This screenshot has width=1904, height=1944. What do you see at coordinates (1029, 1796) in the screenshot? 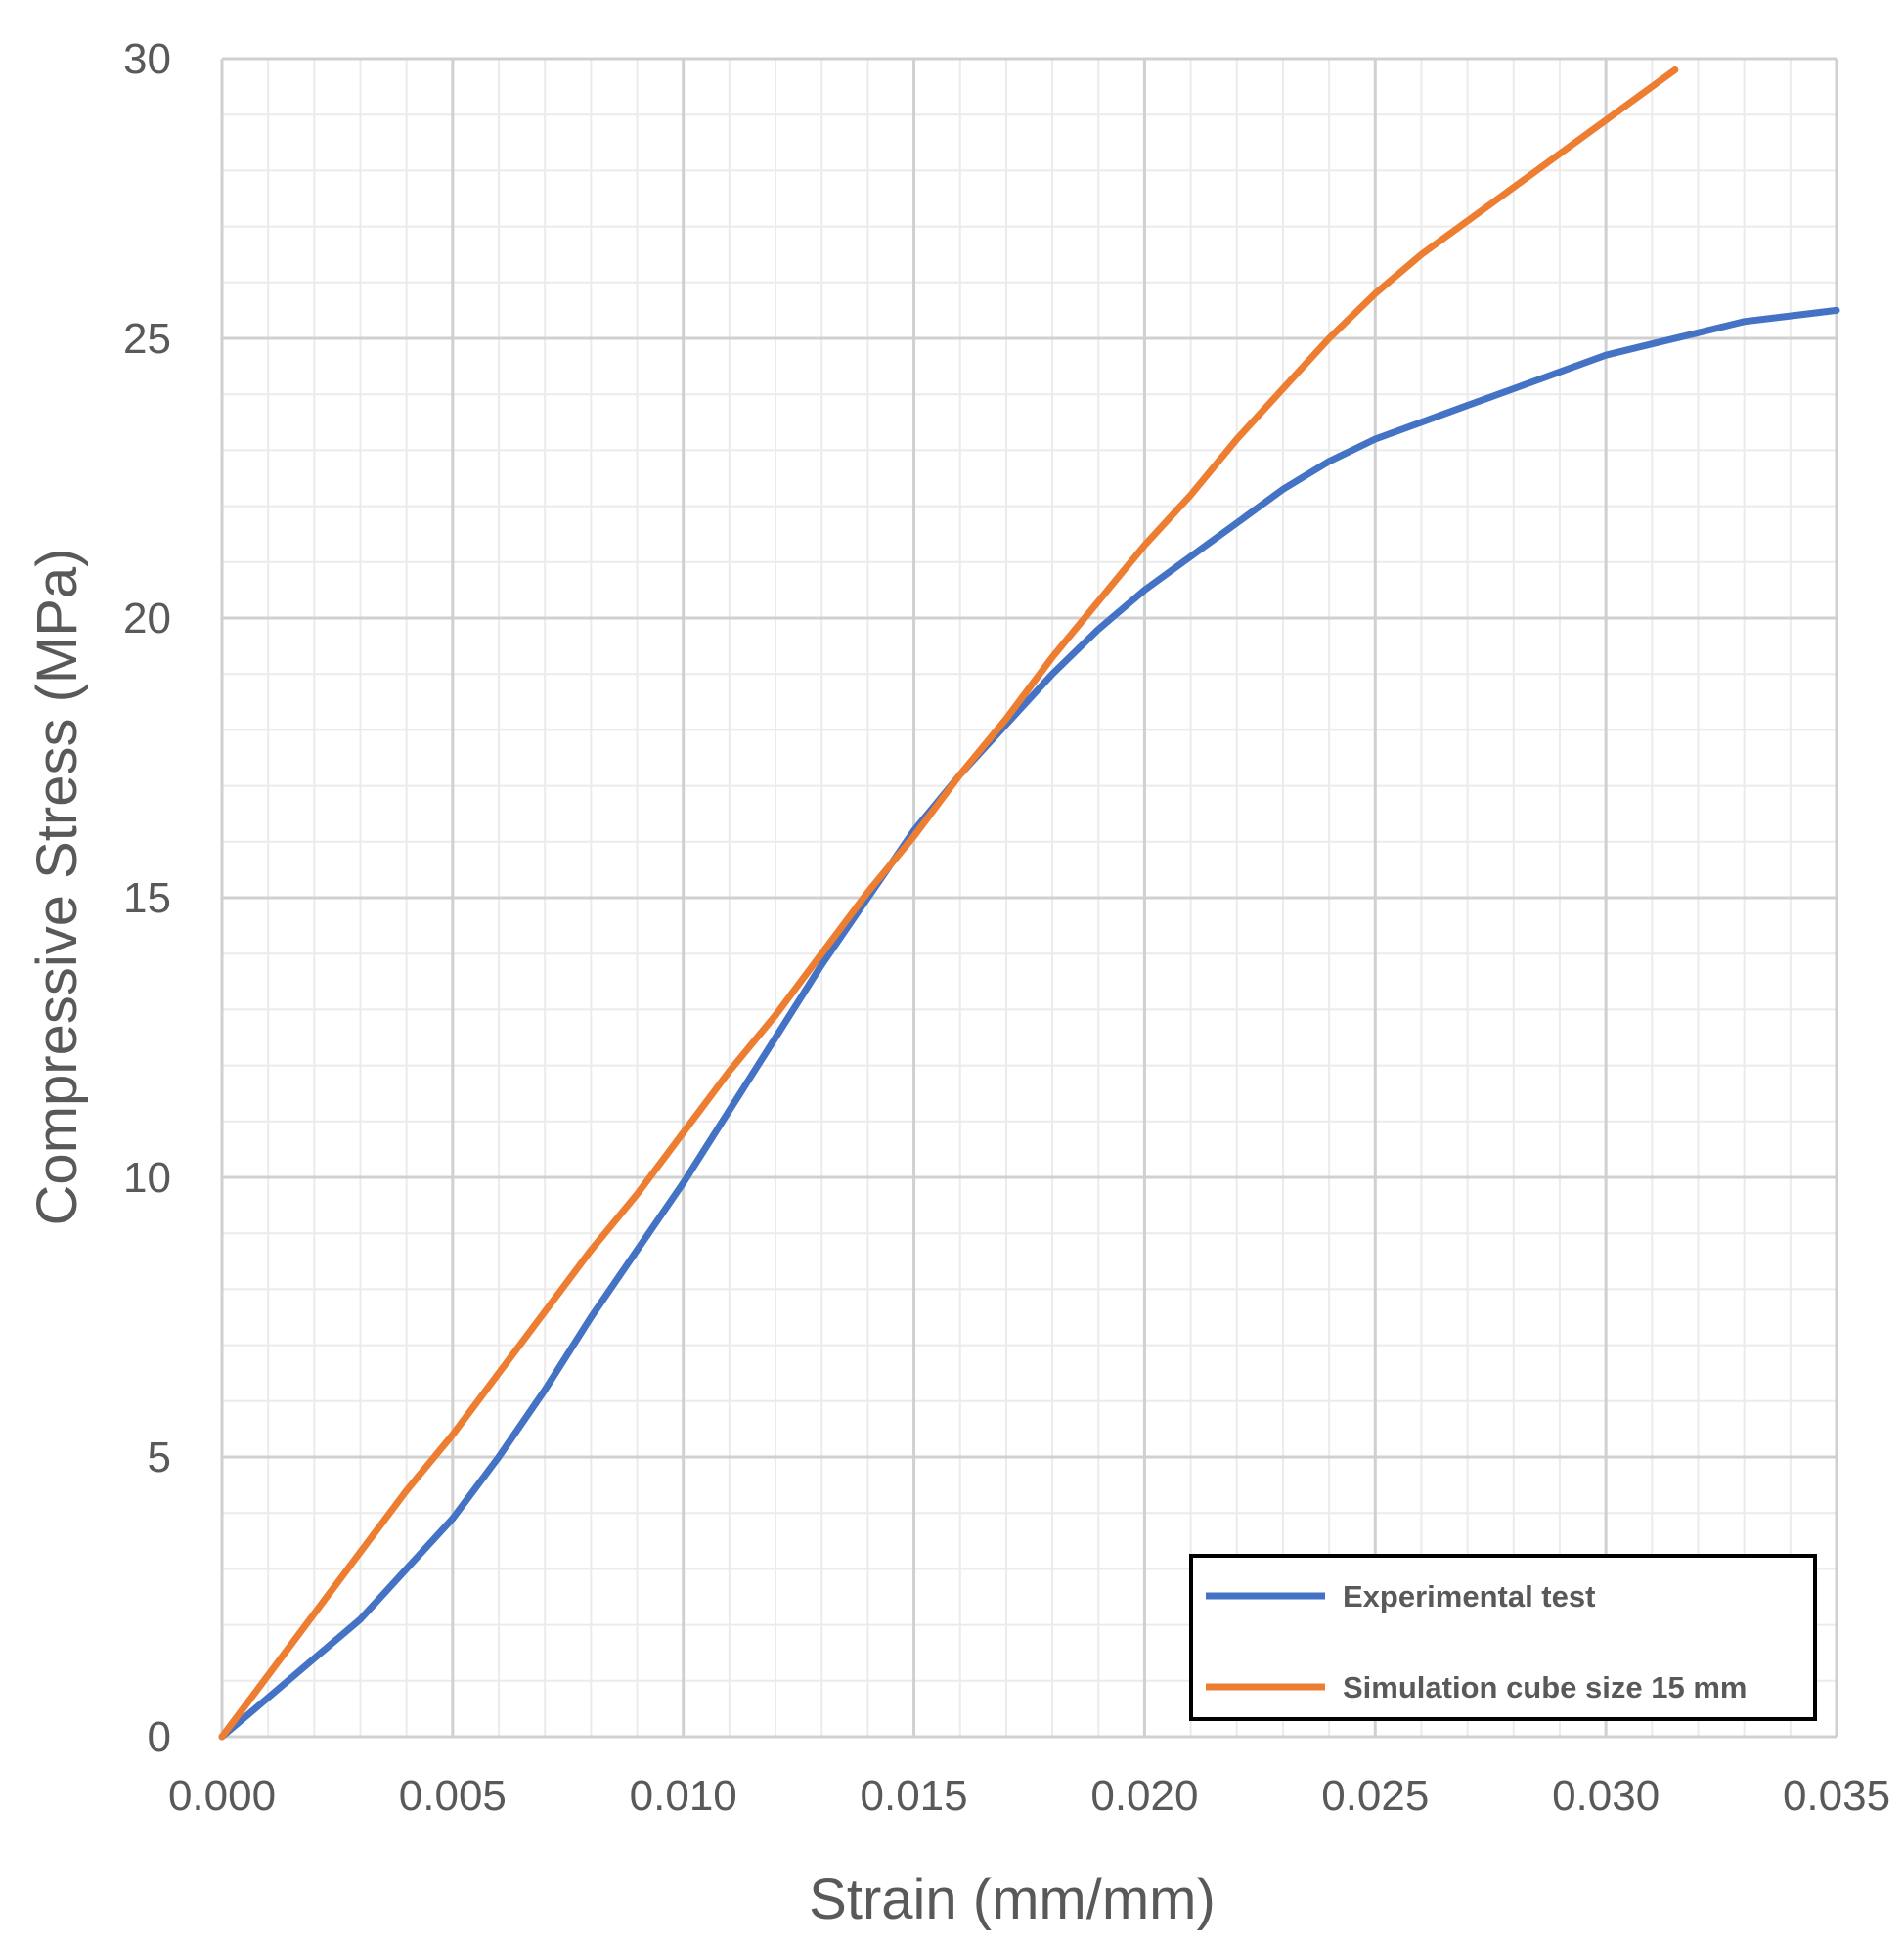
I see `x-axis-tick-labels: 0.000 0.005 0.010 0.015 0.020 0.025 0.030 0.035` at bounding box center [1029, 1796].